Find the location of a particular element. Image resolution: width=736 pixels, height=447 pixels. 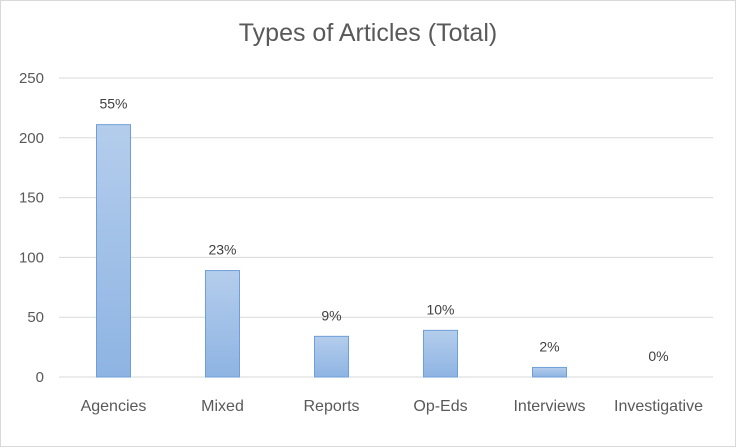

bar-interviews is located at coordinates (549, 372).